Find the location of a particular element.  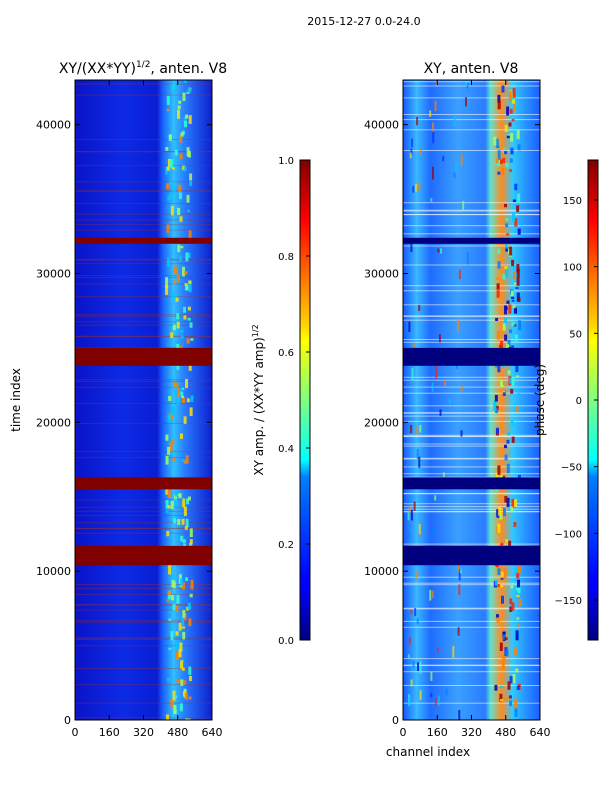

left-xtick-label: 0 is located at coordinates (75, 732).